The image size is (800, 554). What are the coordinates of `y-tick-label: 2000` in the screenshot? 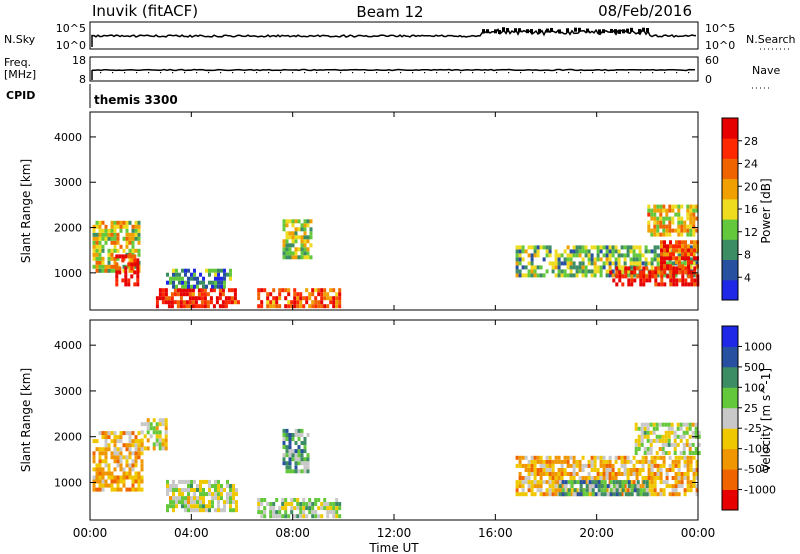 It's located at (68, 437).